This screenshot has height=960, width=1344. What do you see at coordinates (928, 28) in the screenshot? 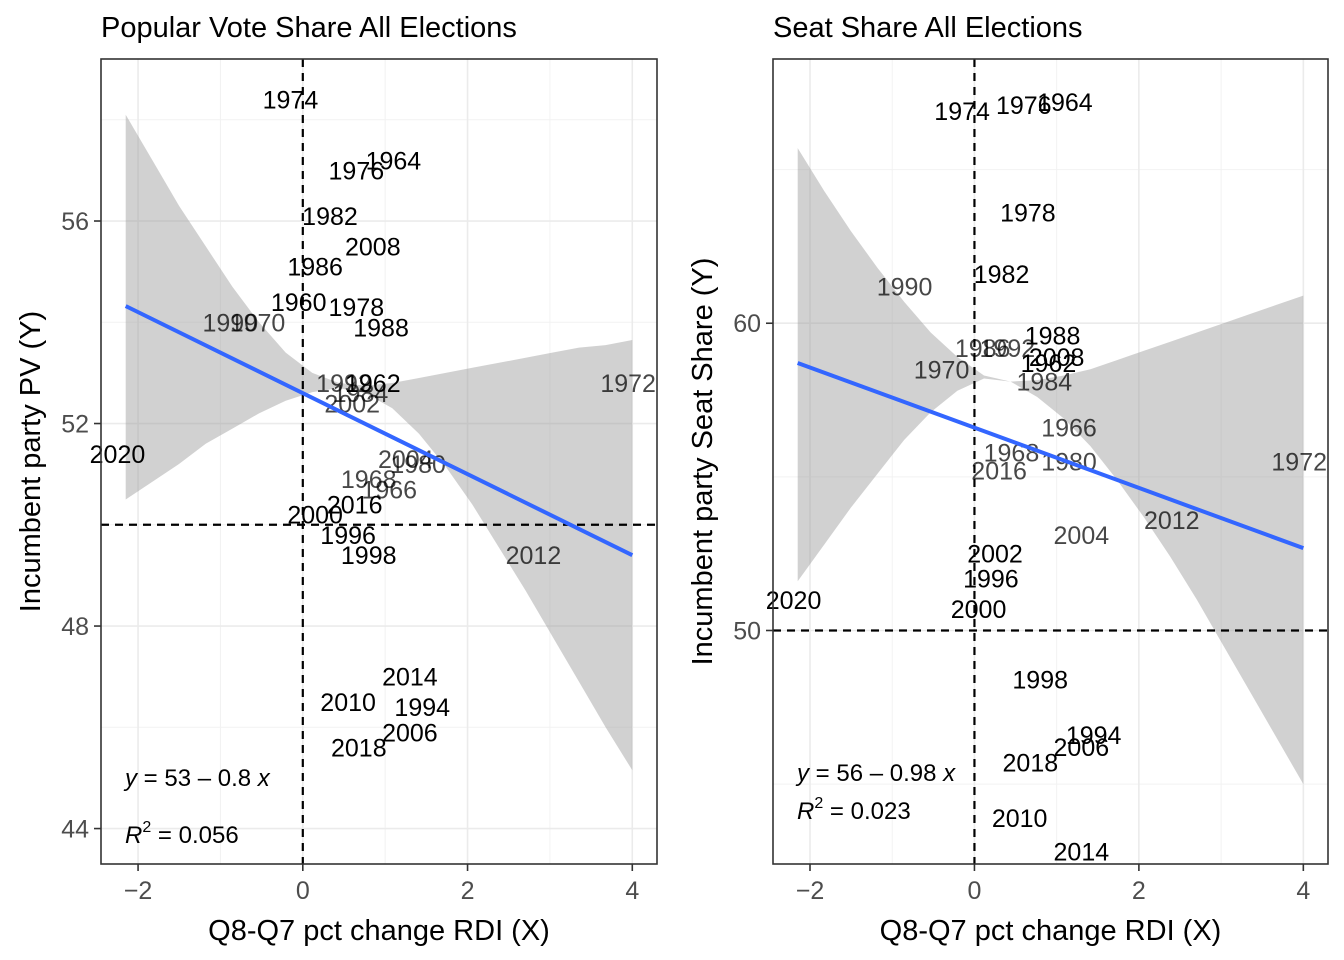
I see `chart-title: Seat Share All Elections` at bounding box center [928, 28].